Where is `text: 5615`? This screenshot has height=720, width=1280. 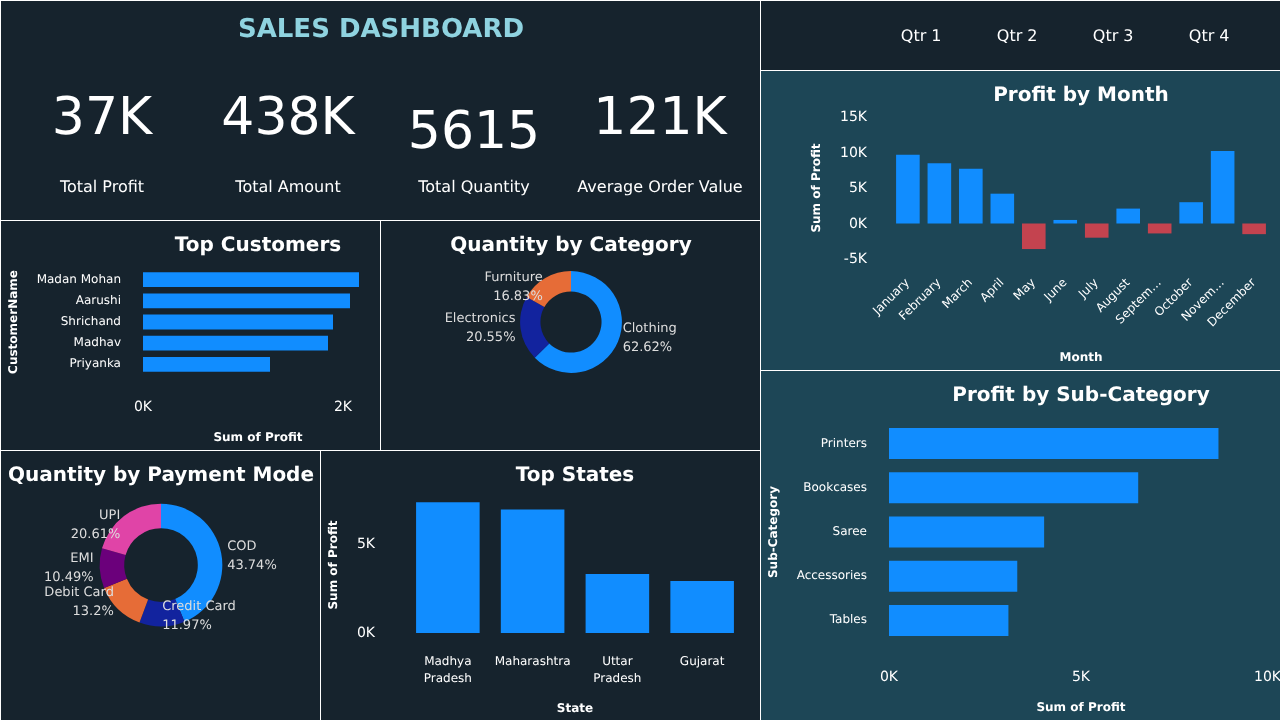 text: 5615 is located at coordinates (474, 132).